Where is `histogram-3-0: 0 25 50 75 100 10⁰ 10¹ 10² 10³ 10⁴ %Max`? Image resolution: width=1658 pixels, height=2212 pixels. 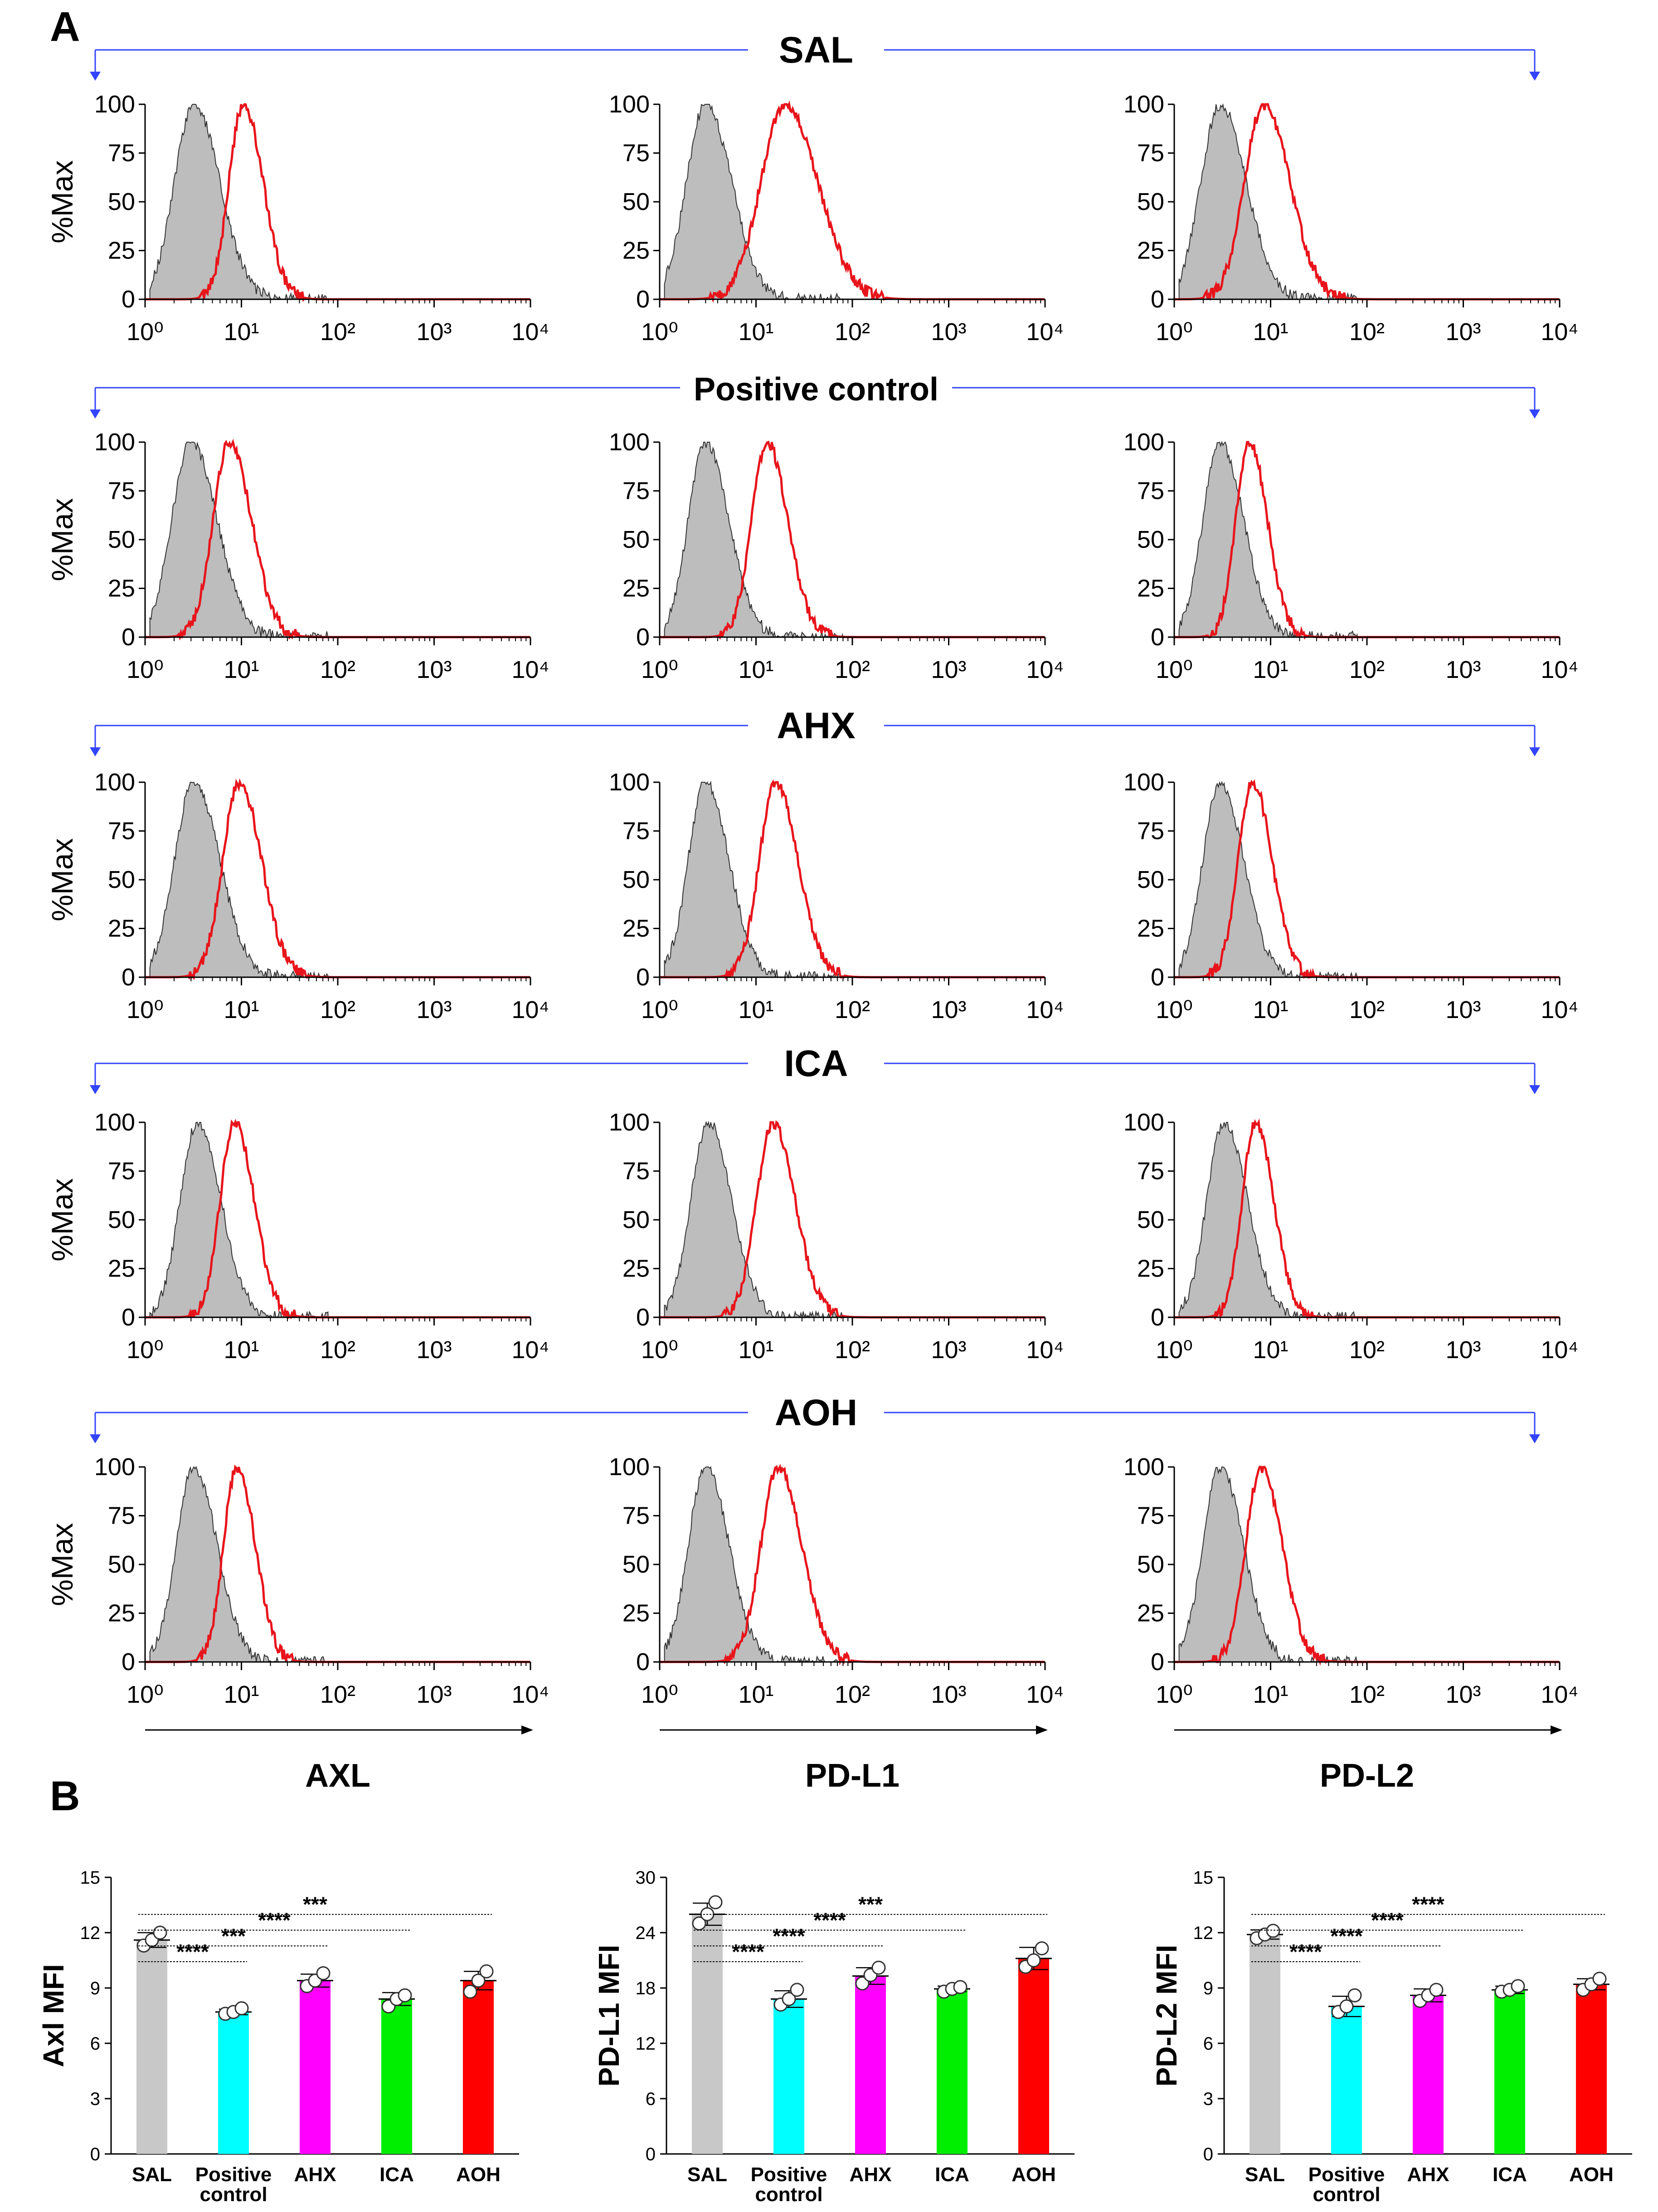
histogram-3-0: 0 25 50 75 100 10⁰ 10¹ 10² 10³ 10⁴ %Max is located at coordinates (297, 1237).